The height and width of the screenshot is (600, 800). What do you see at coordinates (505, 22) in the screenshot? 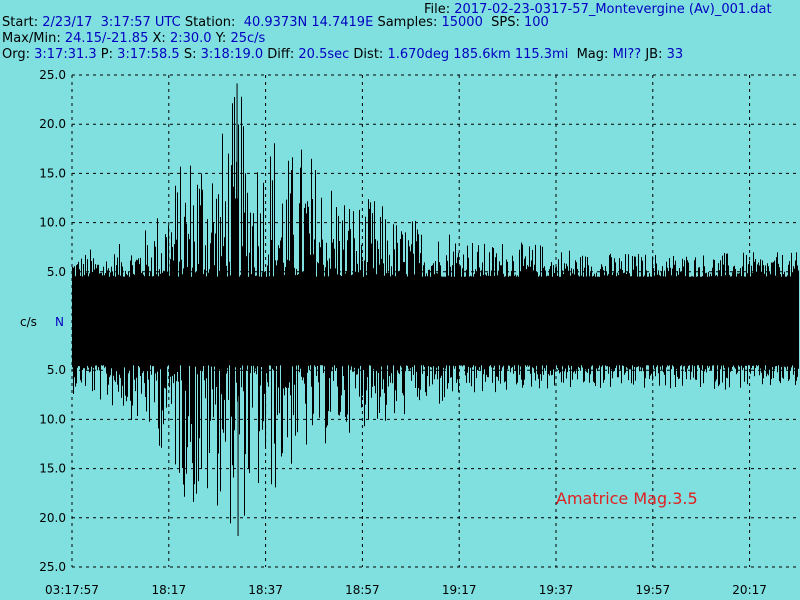
I see `sps-label: SPS:` at bounding box center [505, 22].